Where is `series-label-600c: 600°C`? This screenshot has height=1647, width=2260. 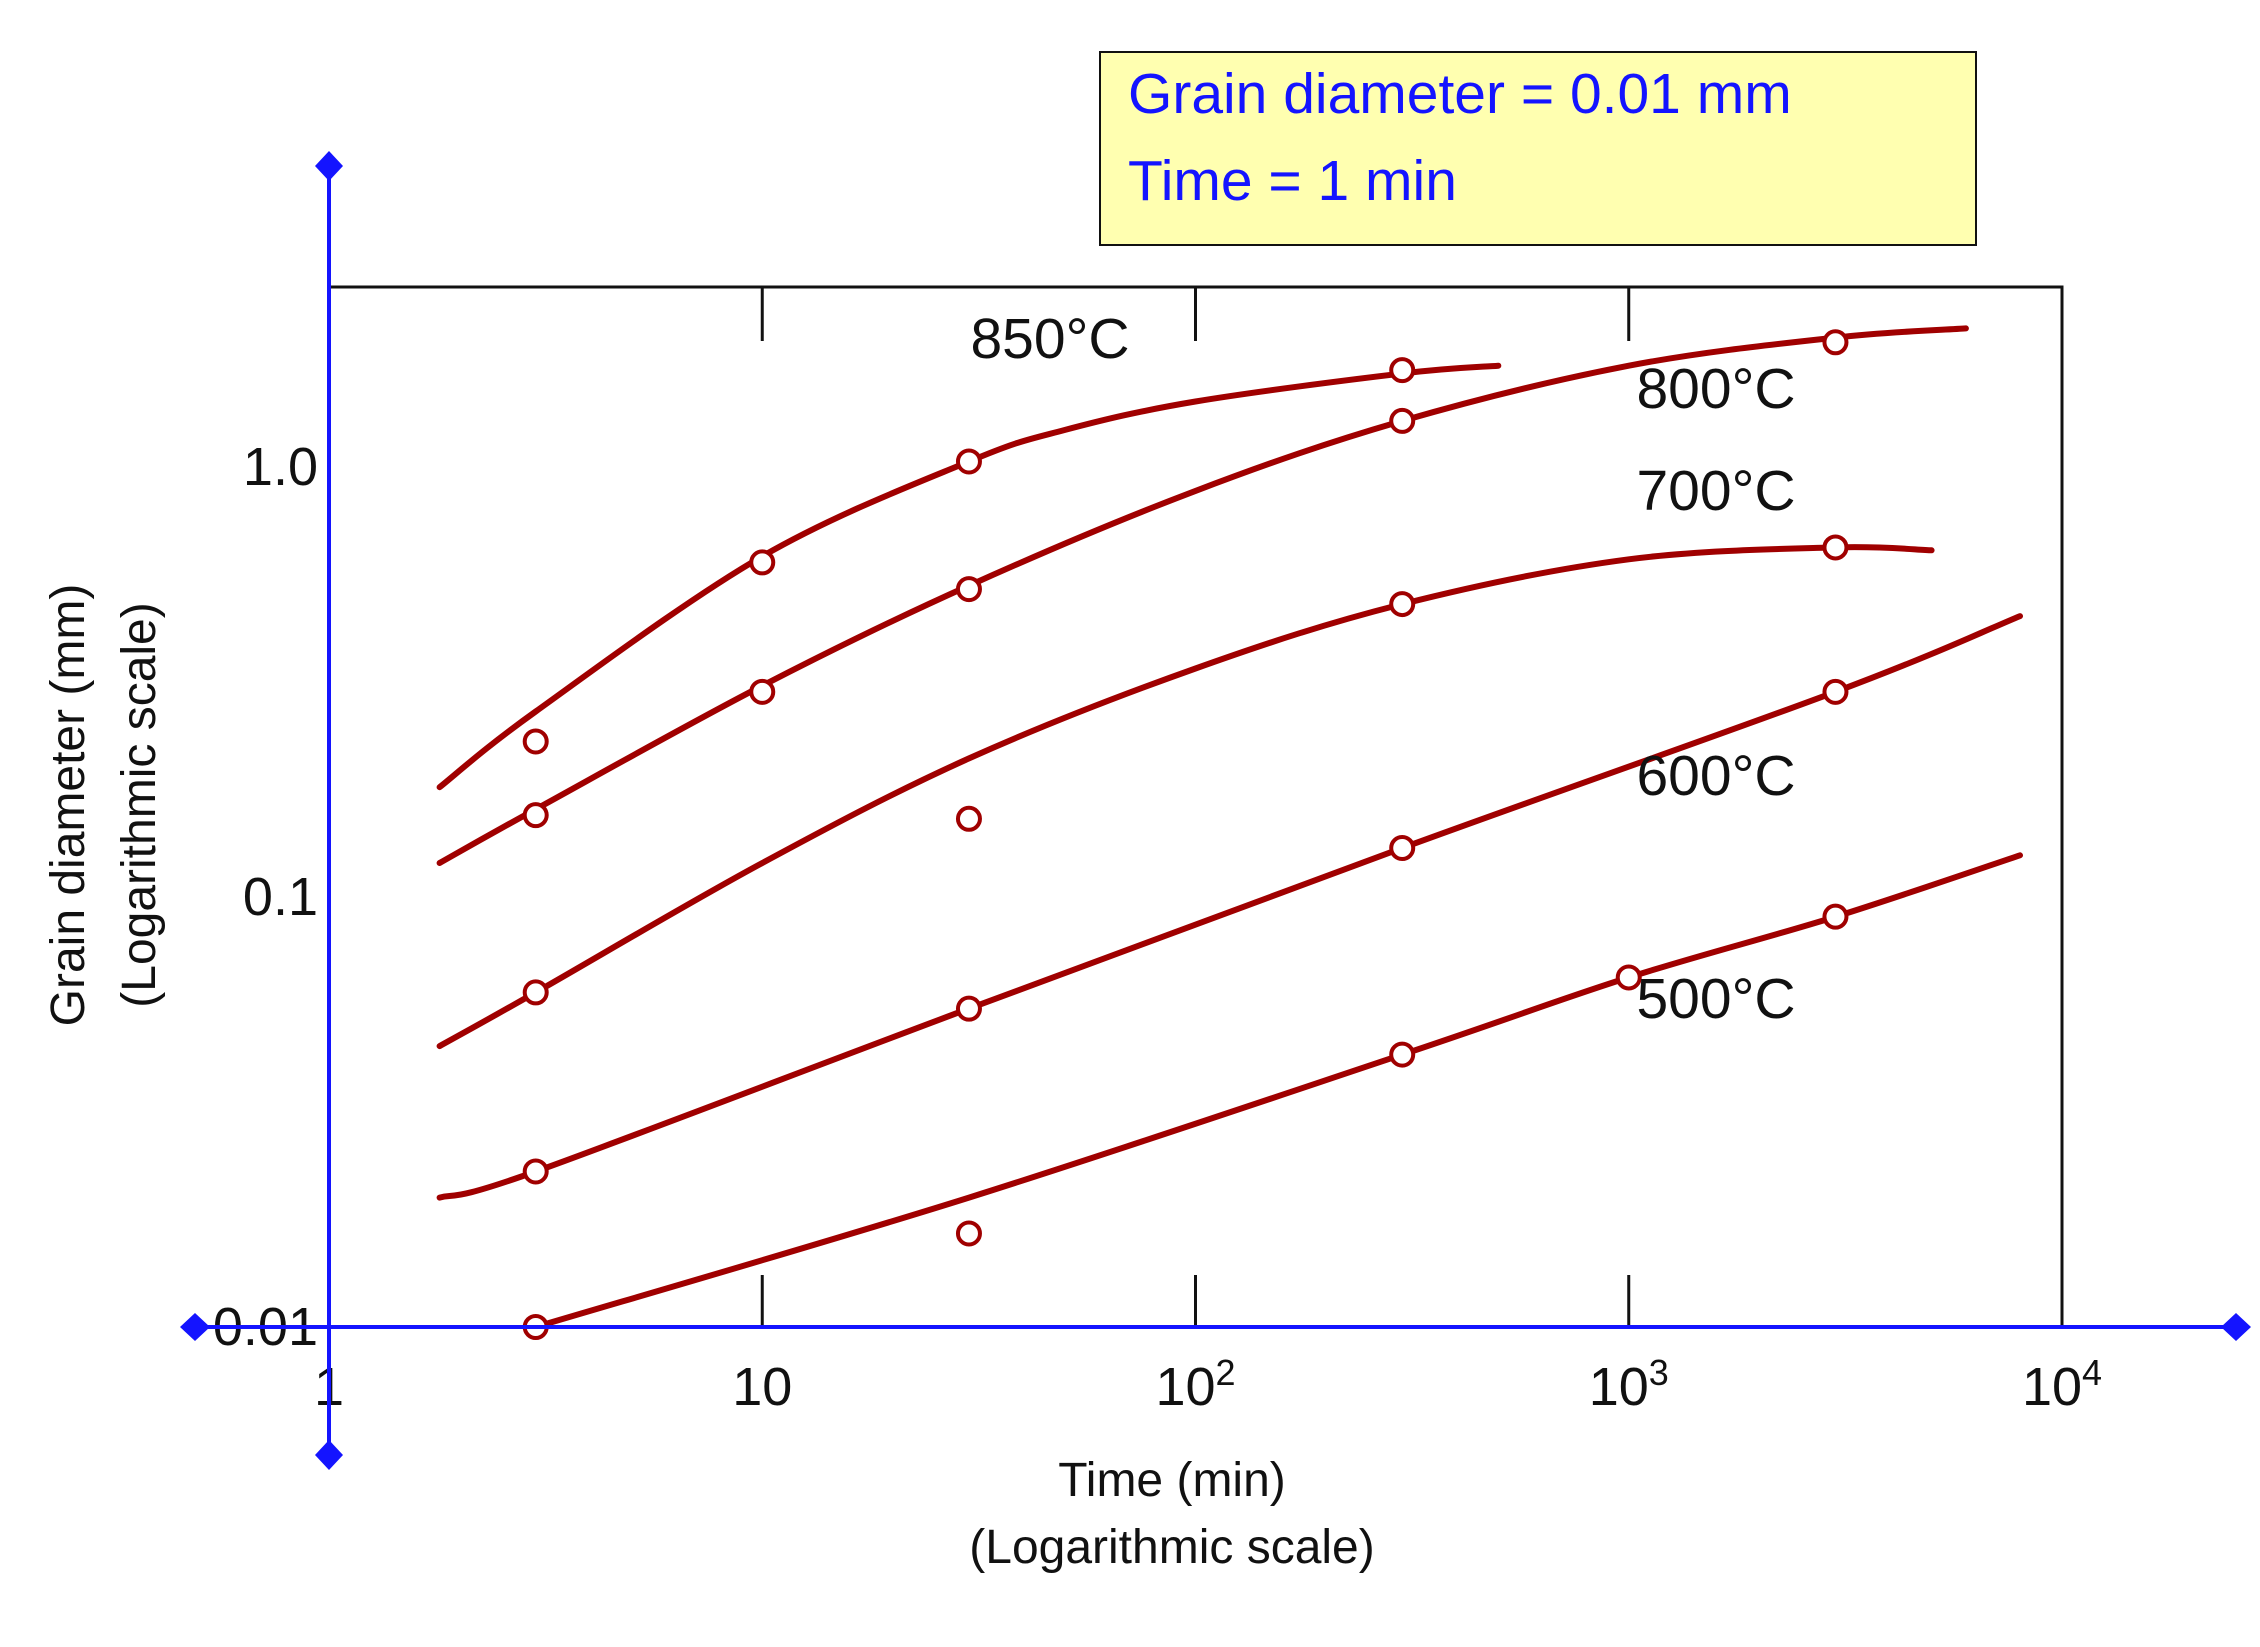 series-label-600c: 600°C is located at coordinates (1715, 776).